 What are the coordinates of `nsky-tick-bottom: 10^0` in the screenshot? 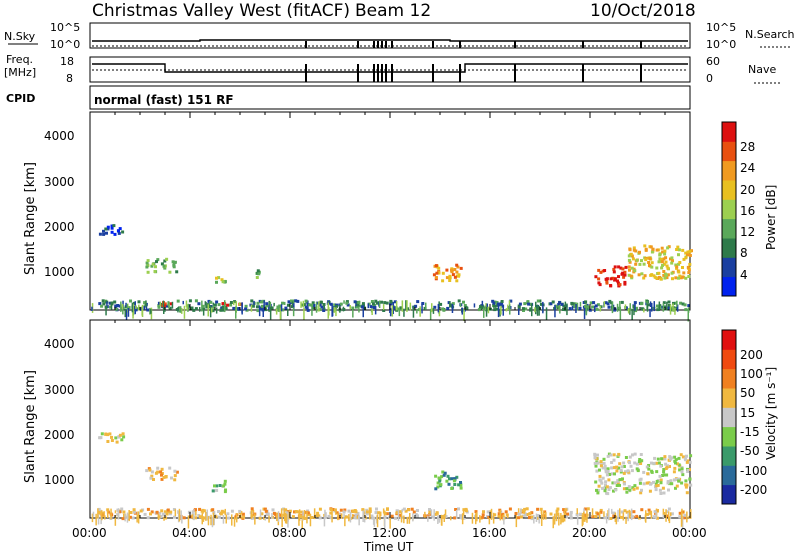 It's located at (65, 44).